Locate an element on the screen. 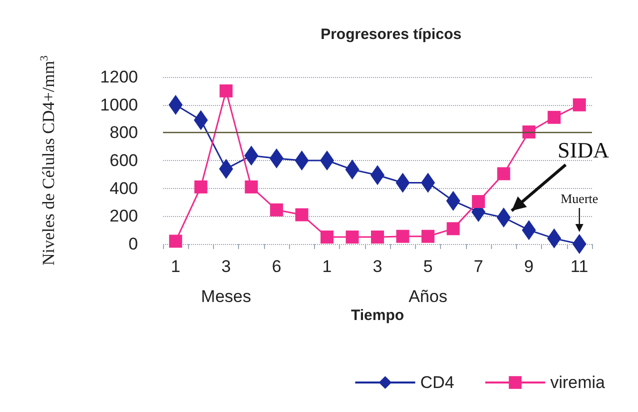 The height and width of the screenshot is (412, 638). chart-title: Progresores típicos is located at coordinates (391, 34).